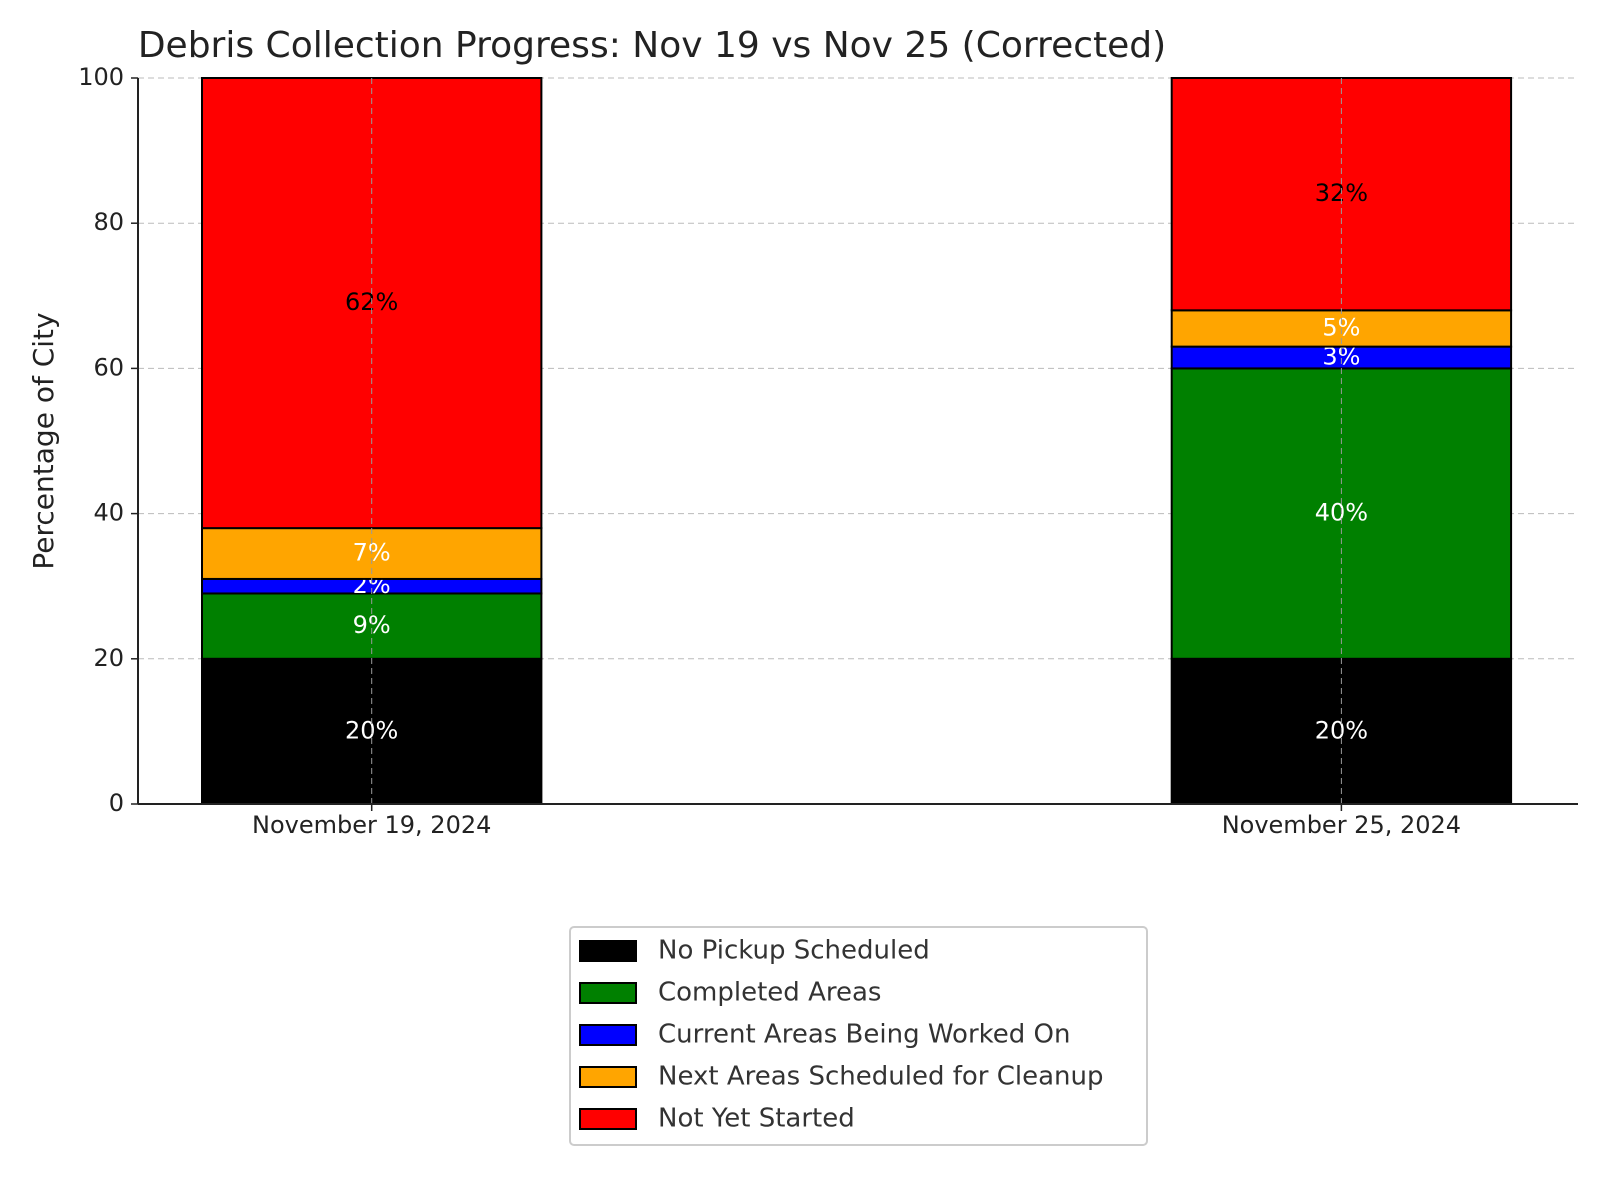 Image resolution: width=1600 pixels, height=1200 pixels. I want to click on y-tick-label: 40, so click(108, 513).